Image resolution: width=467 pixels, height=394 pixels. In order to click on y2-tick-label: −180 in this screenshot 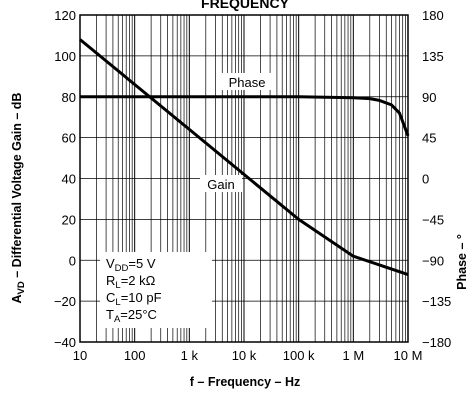, I will do `click(436, 342)`.